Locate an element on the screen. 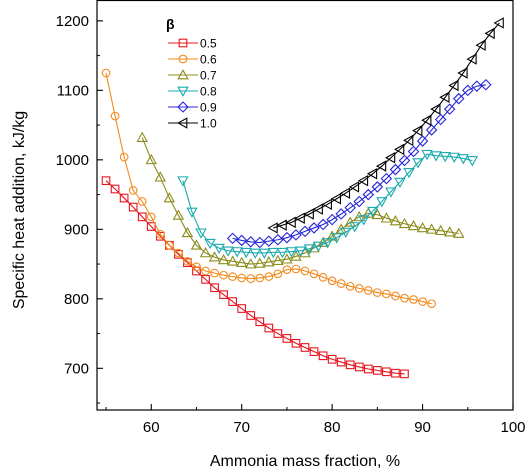 The width and height of the screenshot is (530, 474). legend-label: 1.0 is located at coordinates (208, 124).